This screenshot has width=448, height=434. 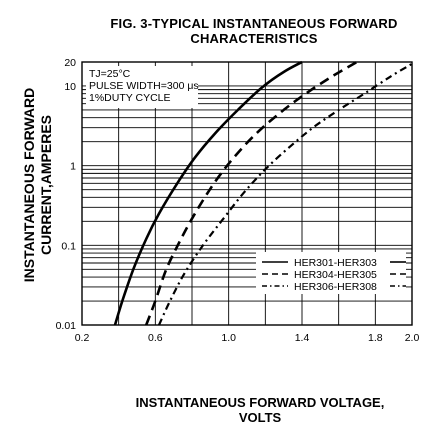 What do you see at coordinates (412, 338) in the screenshot?
I see `x-tick-label: 2.0` at bounding box center [412, 338].